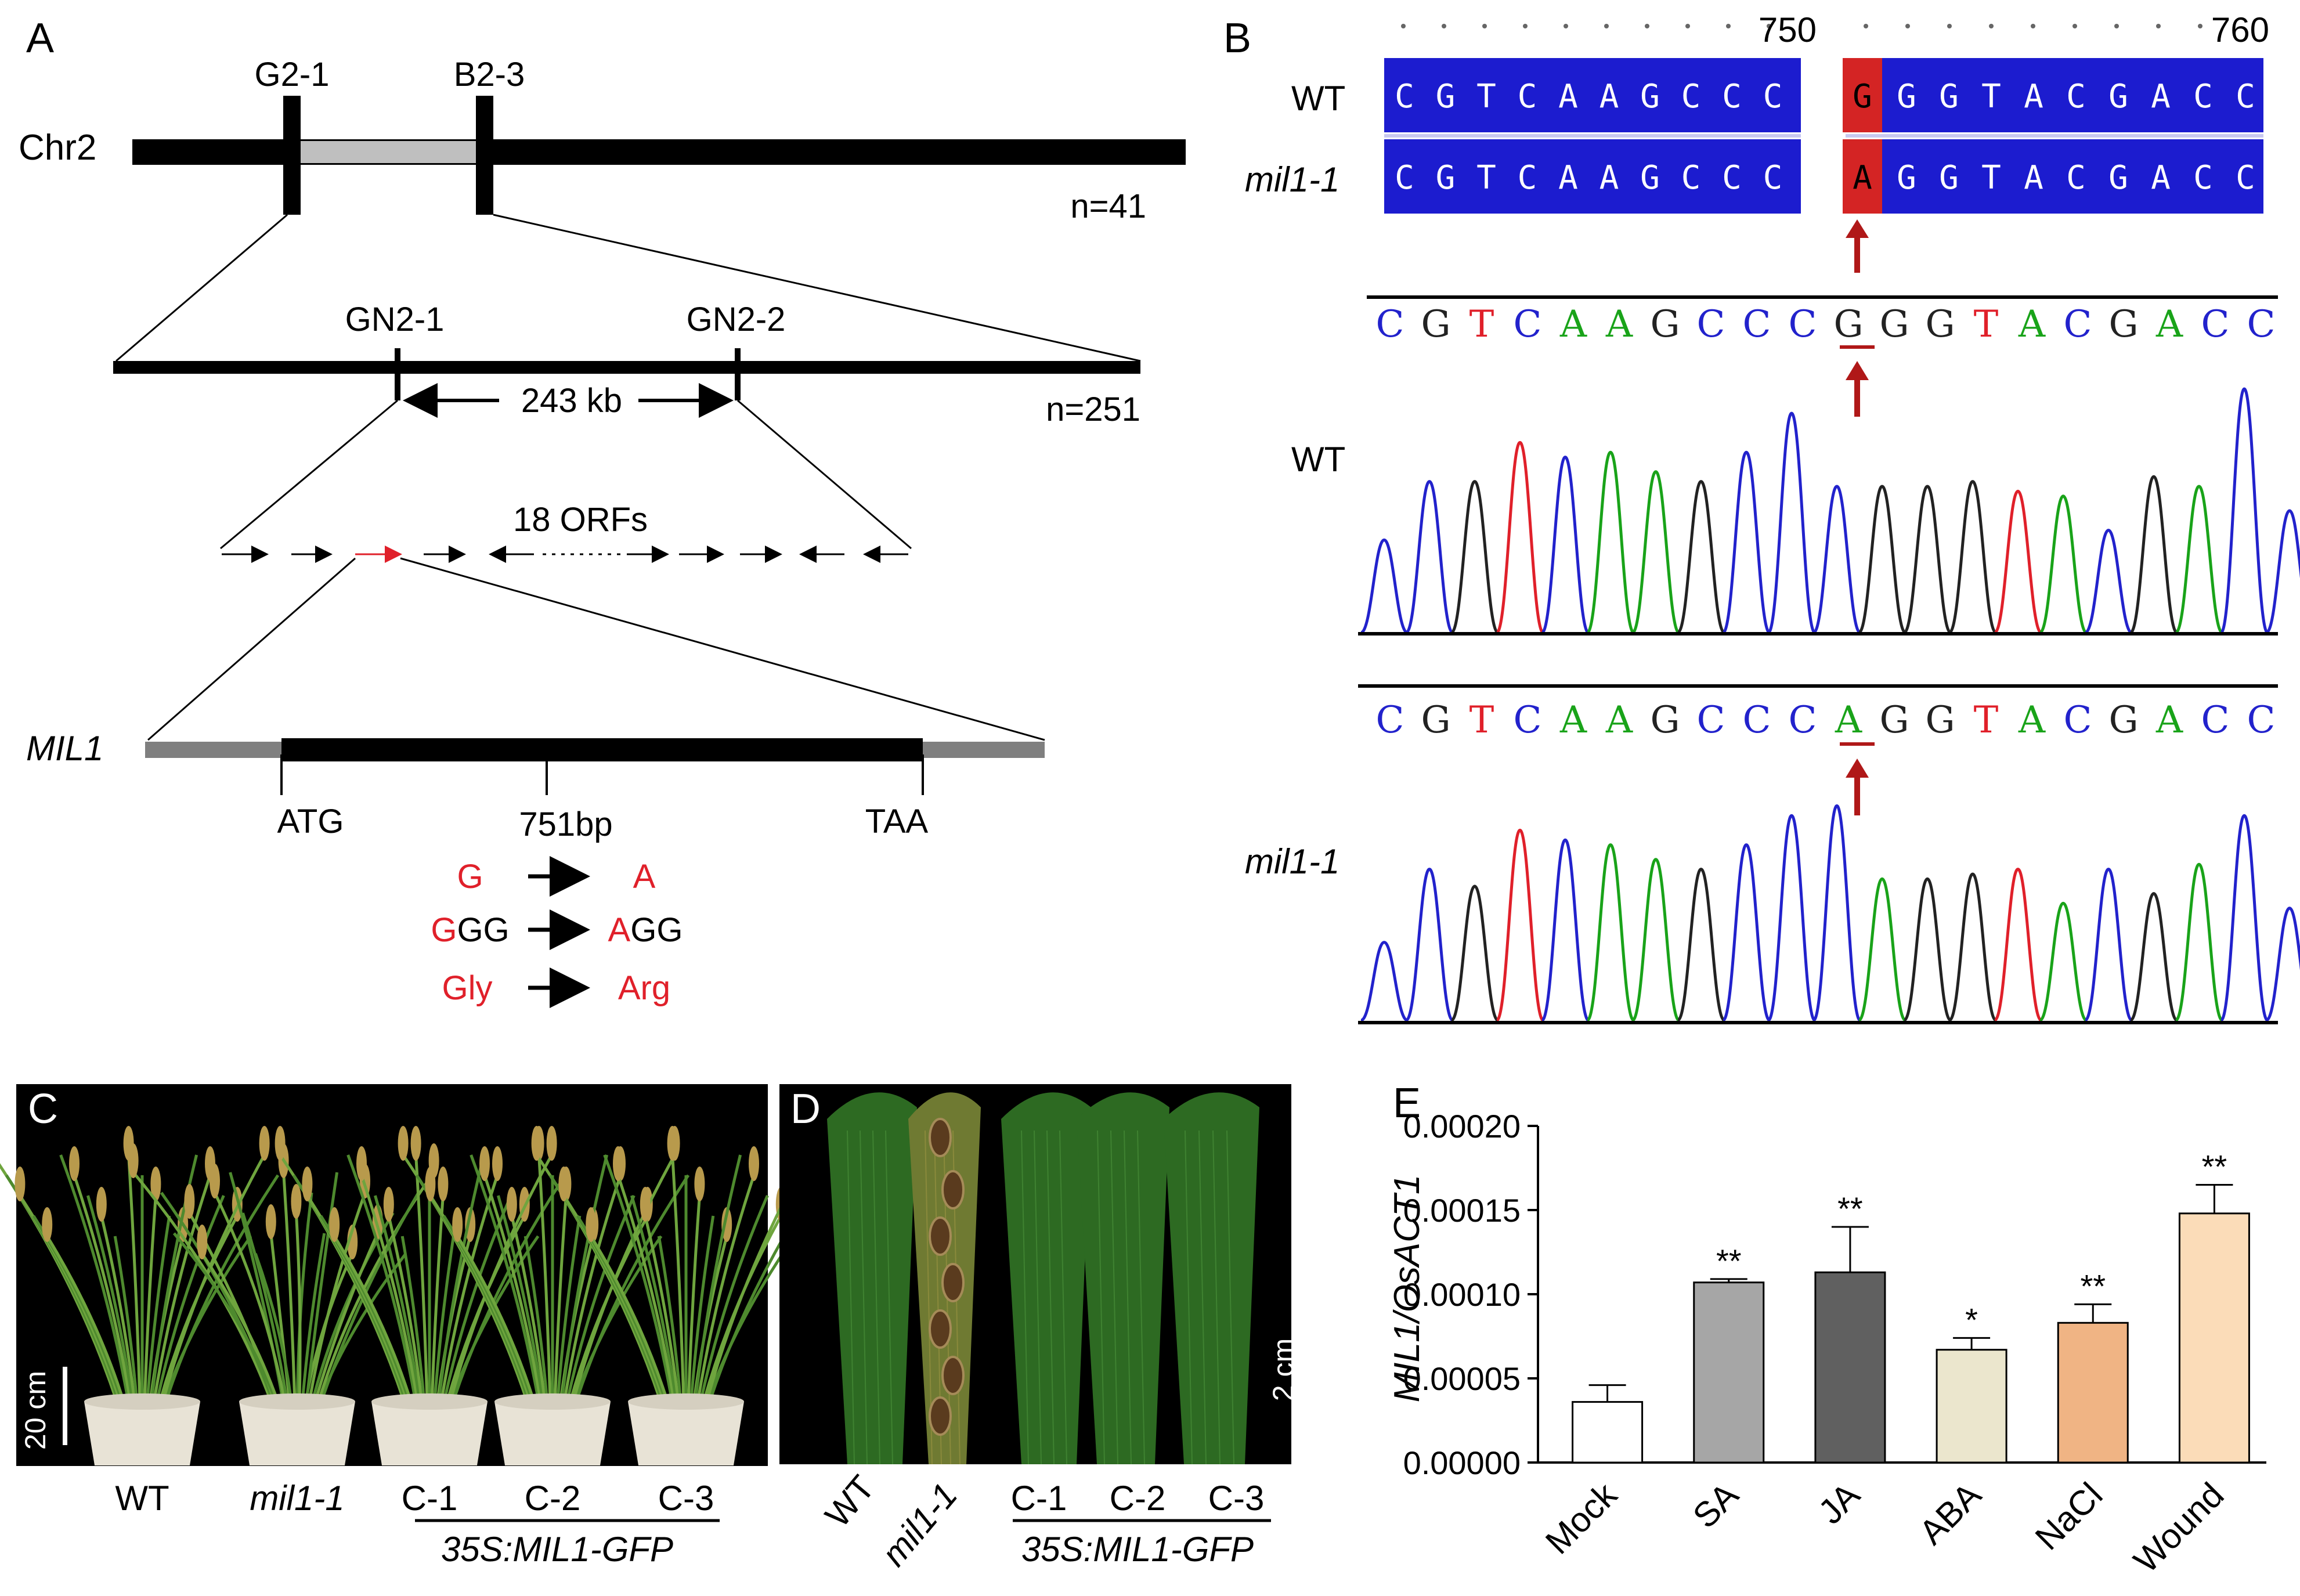  What do you see at coordinates (1318, 98) in the screenshot?
I see `alignment-wt-label: WT` at bounding box center [1318, 98].